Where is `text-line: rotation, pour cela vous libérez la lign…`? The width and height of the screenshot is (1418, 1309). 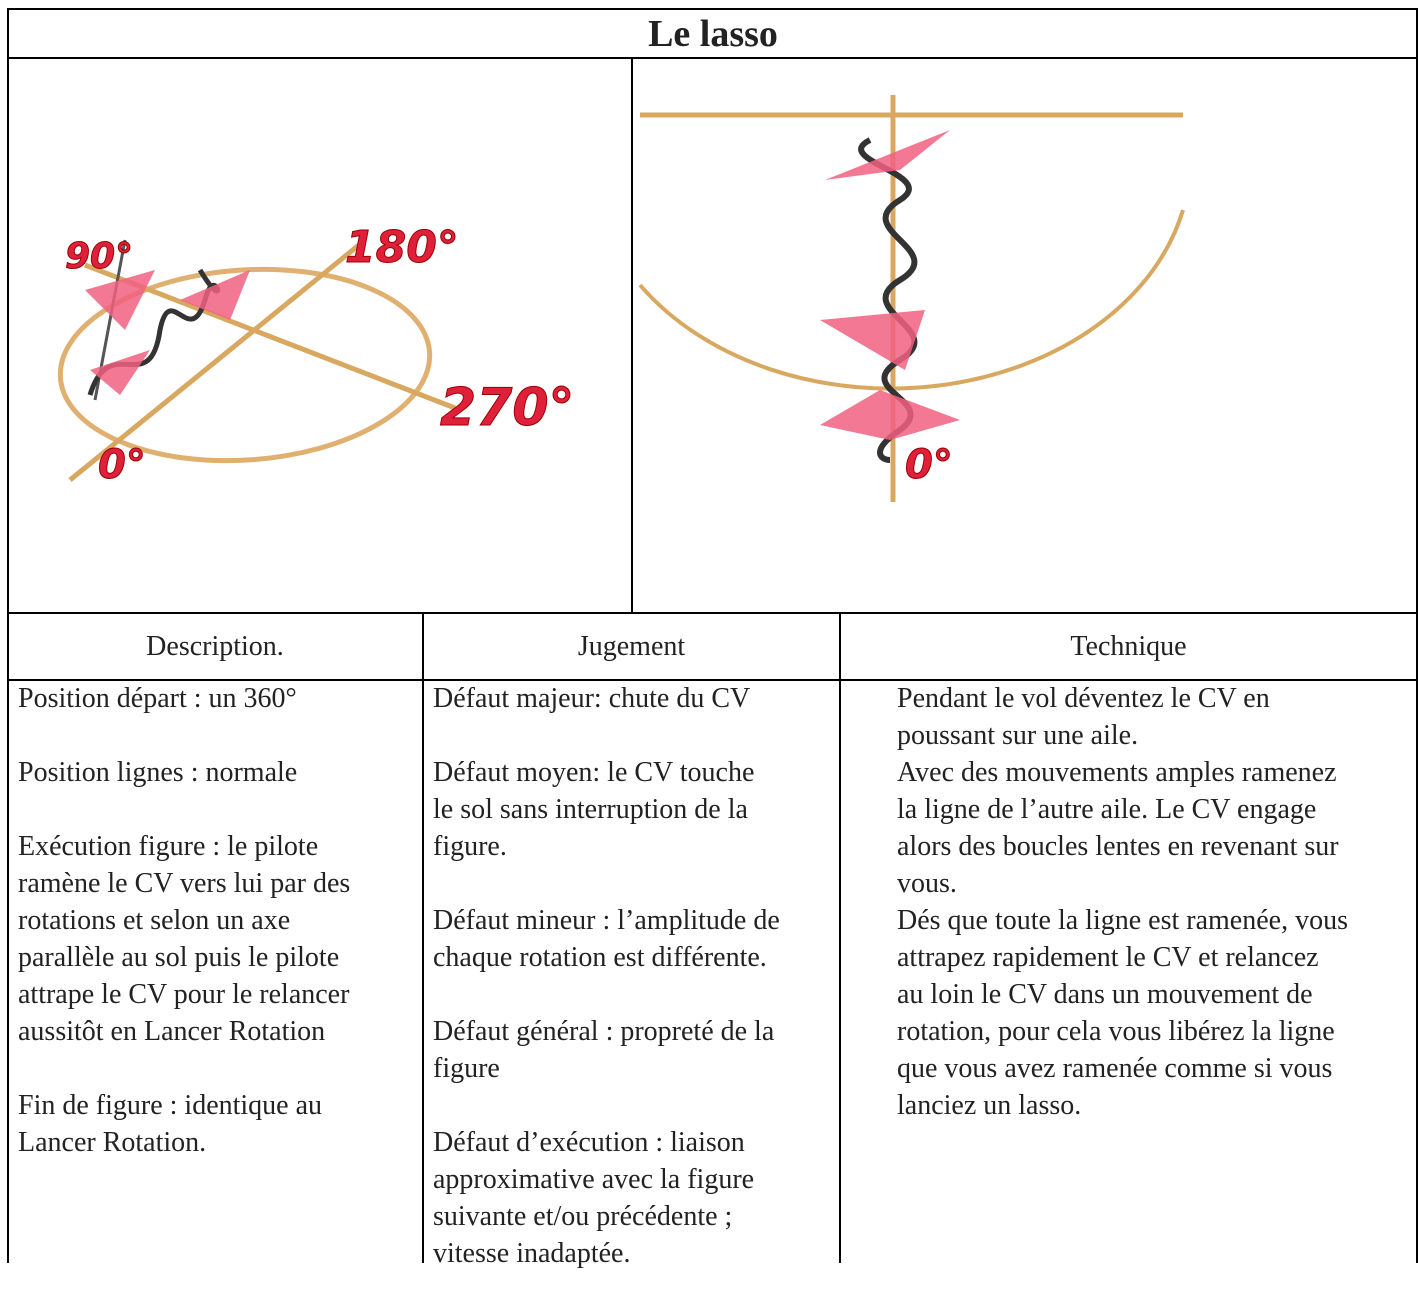
text-line: rotation, pour cela vous libérez la lign… is located at coordinates (1116, 1031).